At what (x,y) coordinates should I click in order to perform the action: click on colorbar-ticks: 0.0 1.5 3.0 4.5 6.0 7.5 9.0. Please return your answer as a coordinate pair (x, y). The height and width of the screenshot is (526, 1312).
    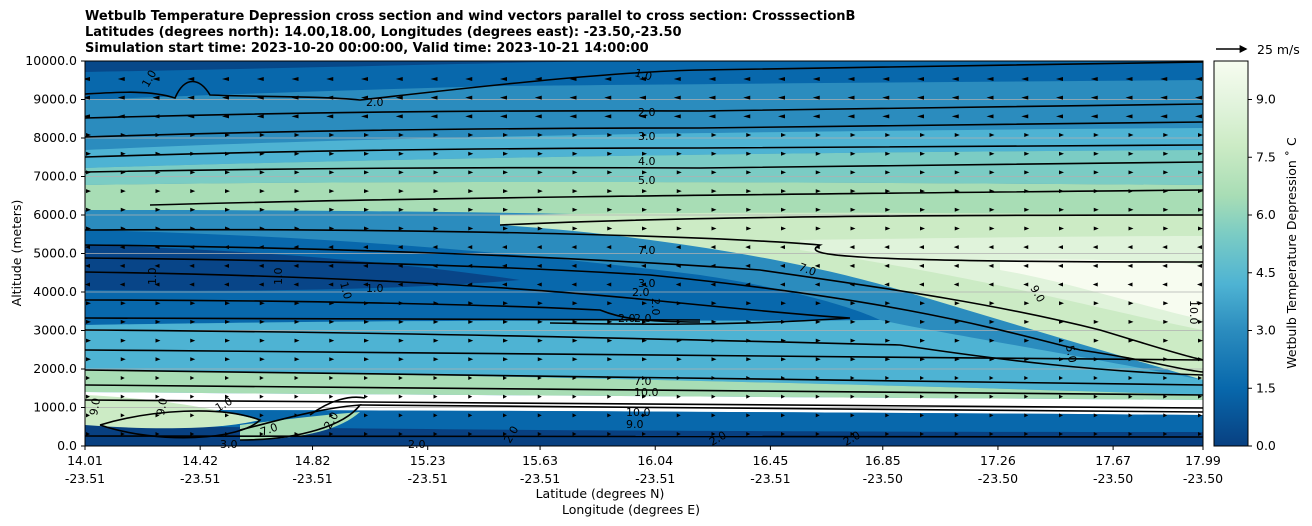
    Looking at the image, I should click on (1262, 272).